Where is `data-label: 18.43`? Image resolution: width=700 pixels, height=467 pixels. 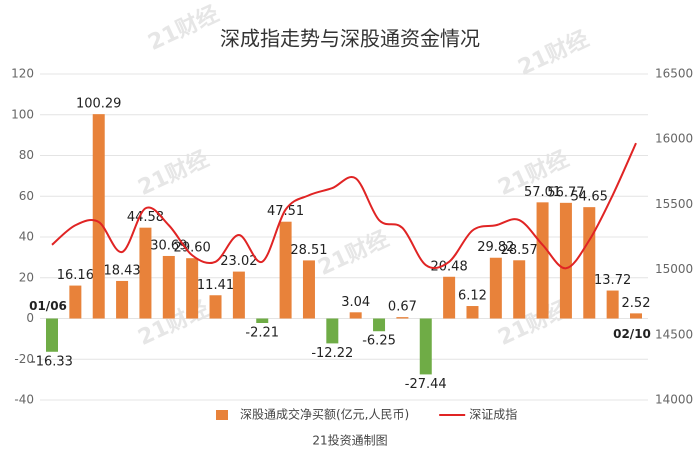 data-label: 18.43 is located at coordinates (121, 270).